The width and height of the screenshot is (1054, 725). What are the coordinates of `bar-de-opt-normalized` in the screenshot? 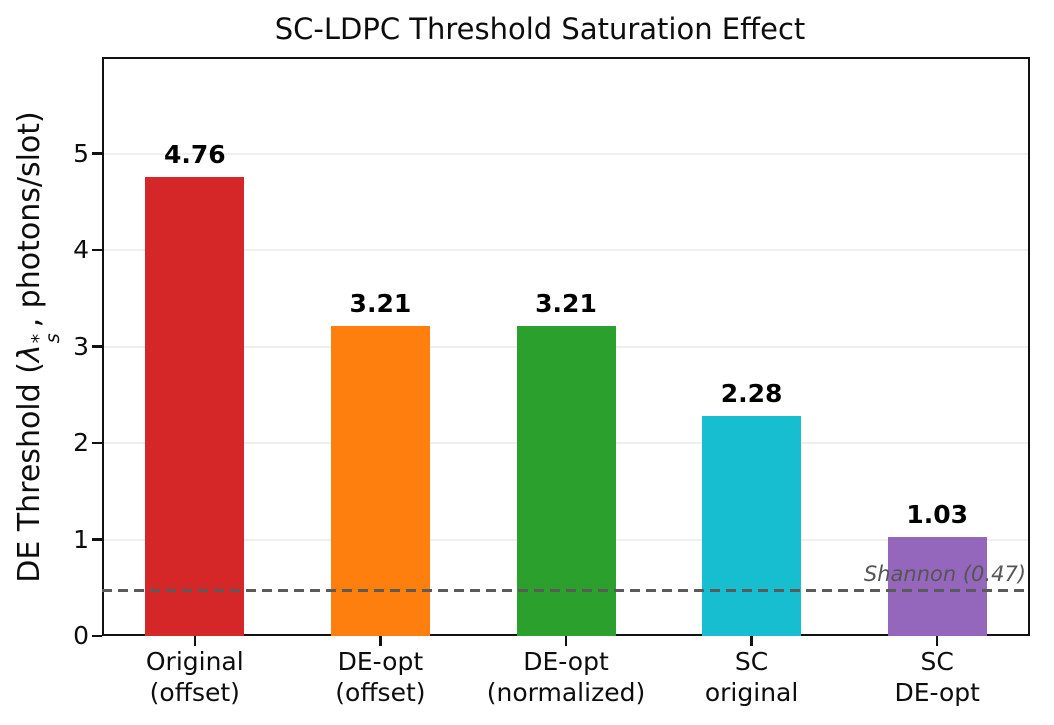 It's located at (566, 481).